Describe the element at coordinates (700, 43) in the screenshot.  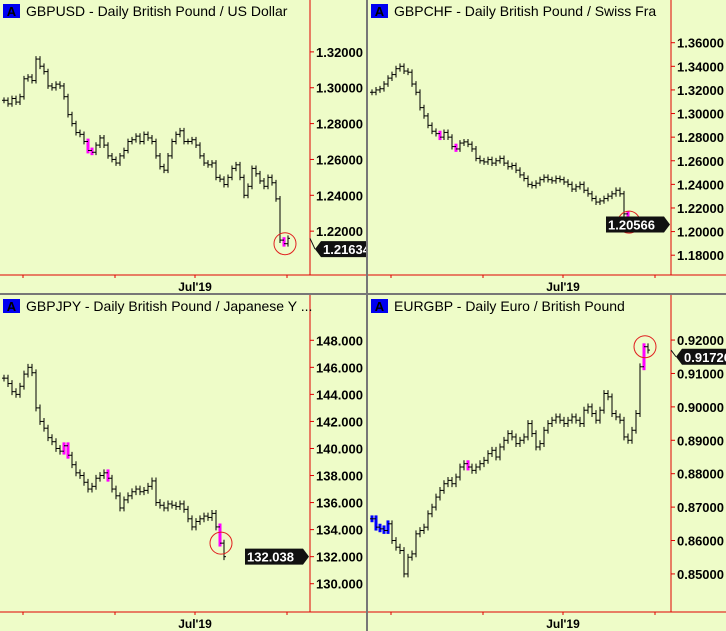
I see `y-tick-label: 1.36000` at that location.